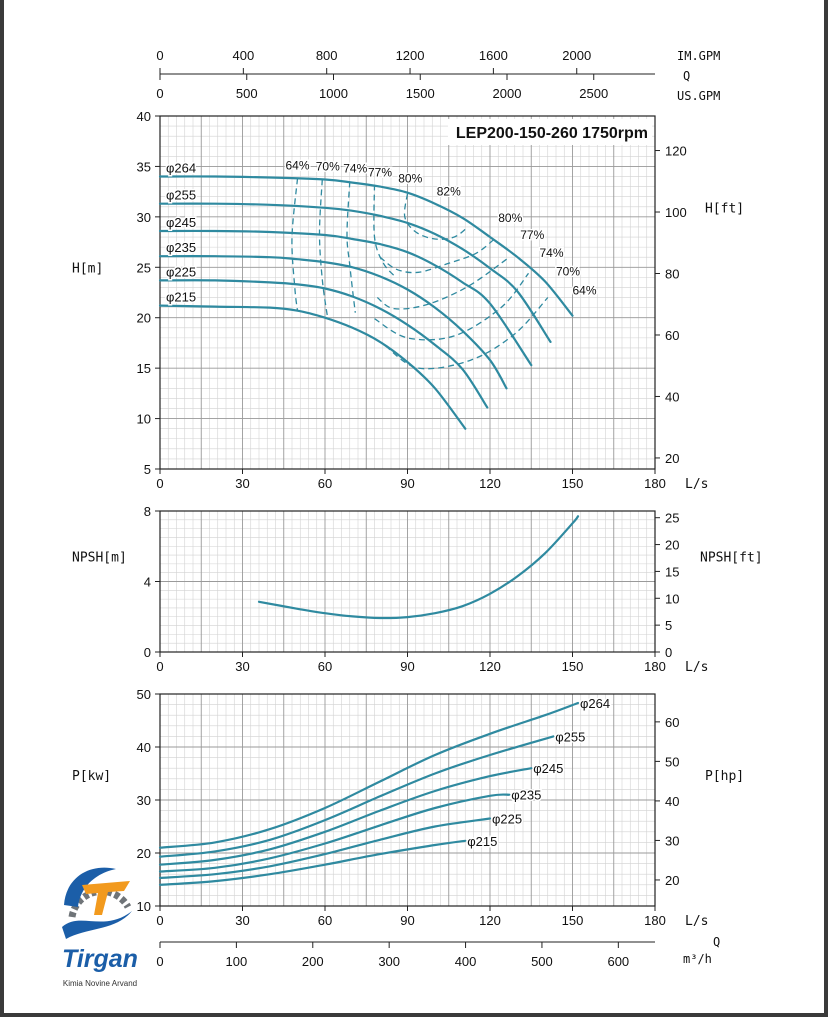 This screenshot has height=1017, width=828. I want to click on series-label: φ235, so click(526, 795).